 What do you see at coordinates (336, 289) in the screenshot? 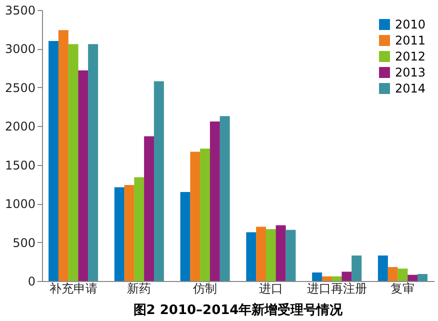
I see `x-tick-label: 进口再注册` at bounding box center [336, 289].